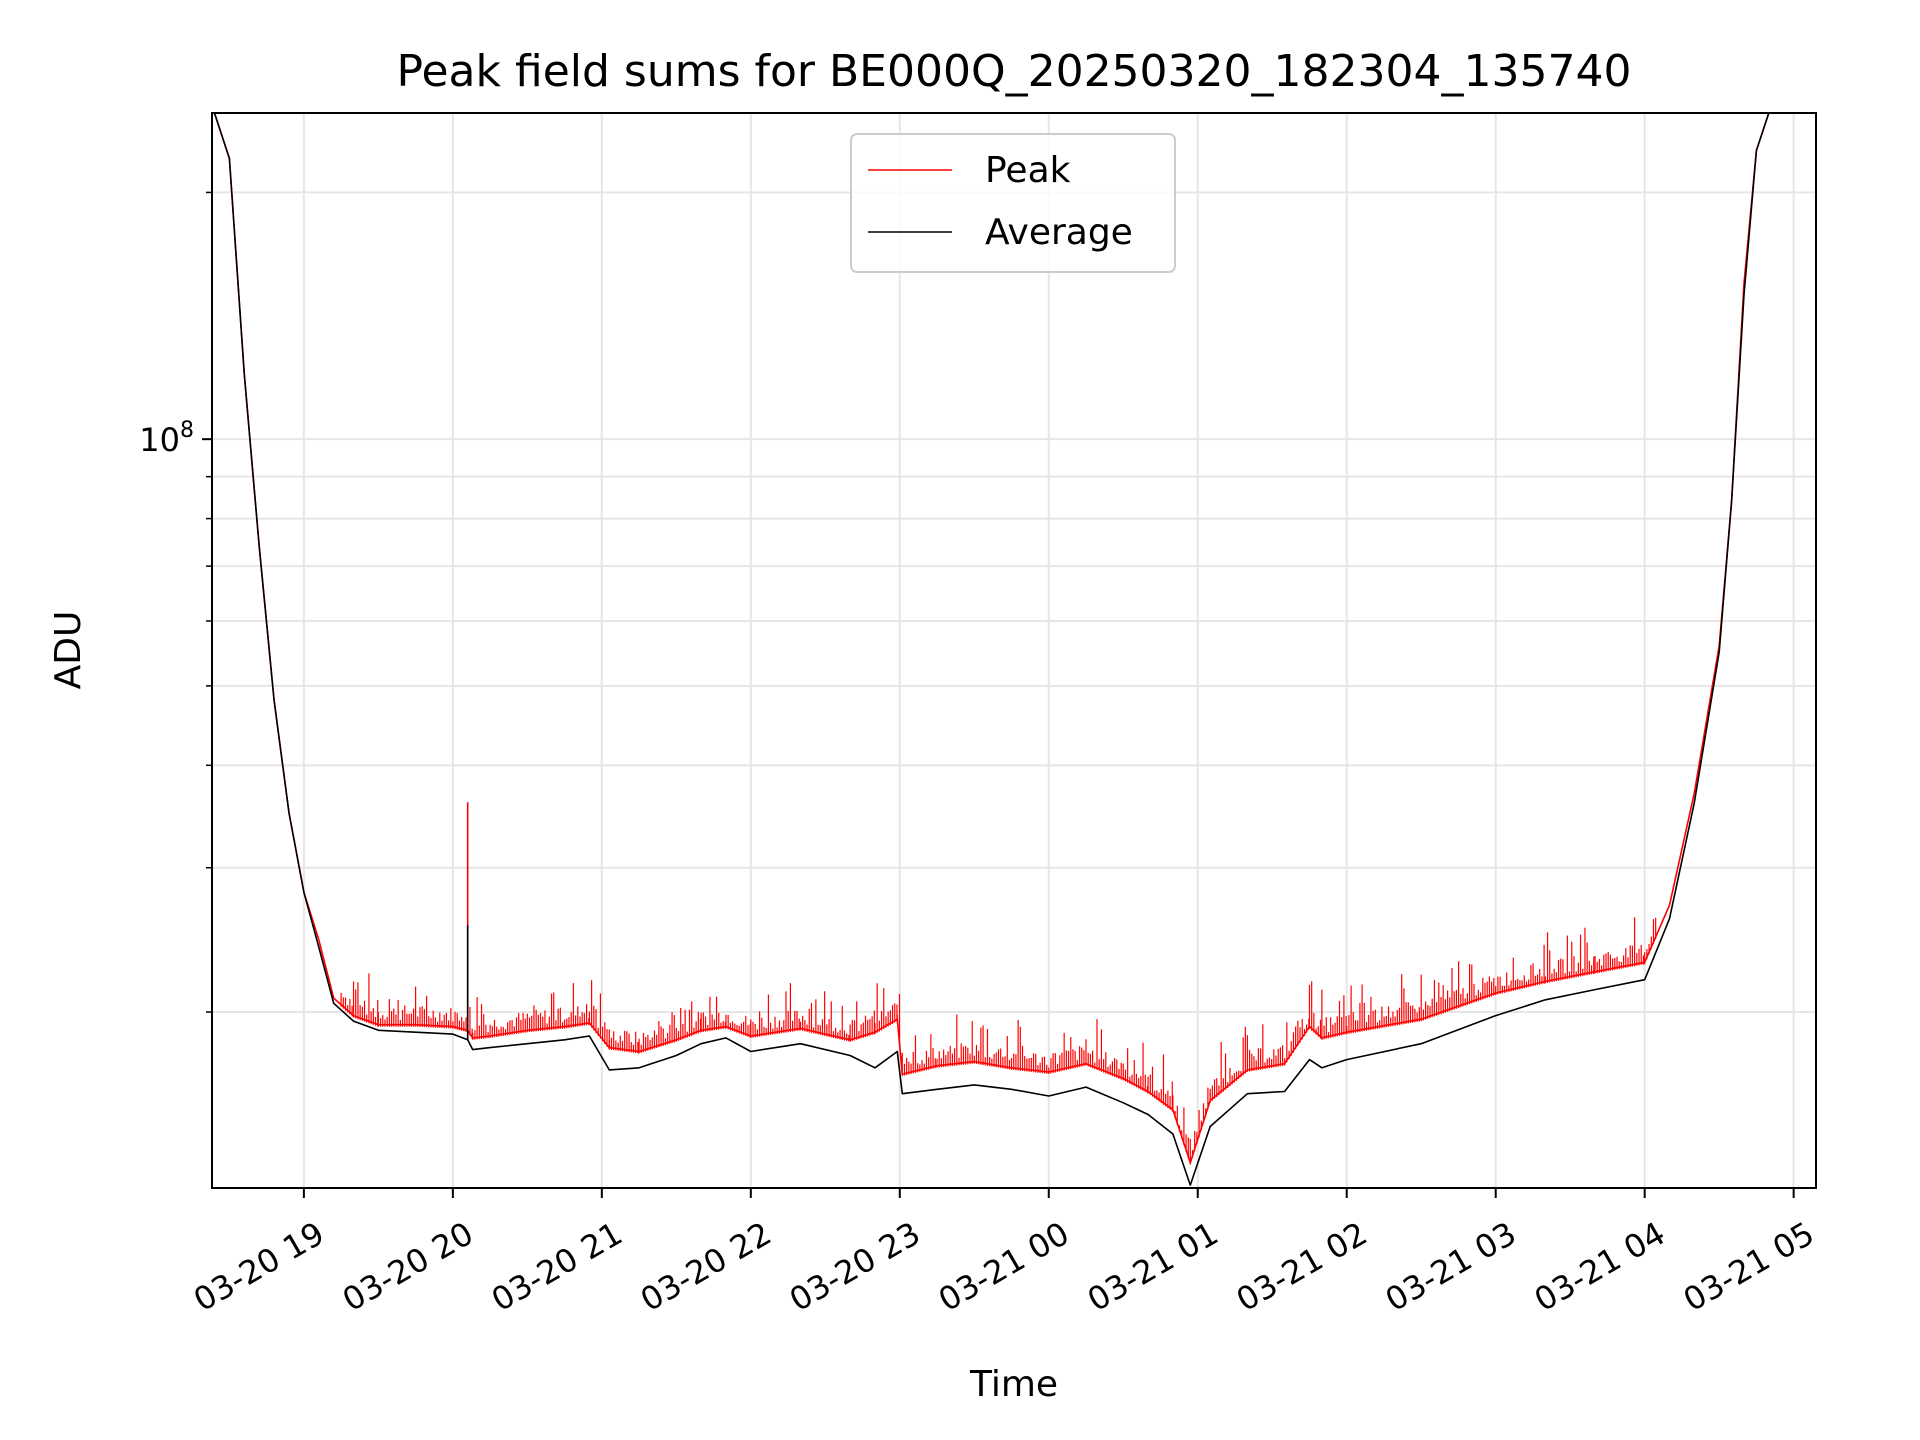  What do you see at coordinates (998, 1041) in the screenshot?
I see `peak-noise-spikes` at bounding box center [998, 1041].